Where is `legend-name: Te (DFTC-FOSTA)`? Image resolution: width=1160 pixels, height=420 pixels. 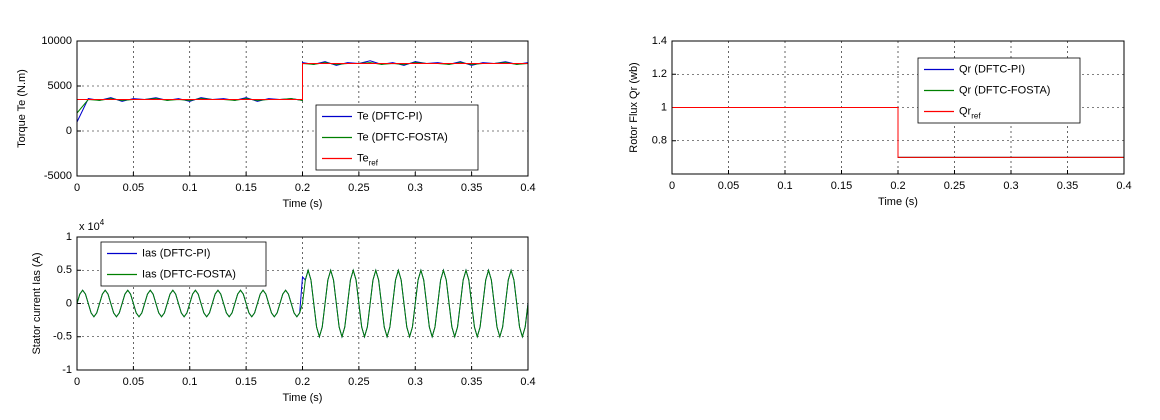
legend-name: Te (DFTC-FOSTA) is located at coordinates (402, 137).